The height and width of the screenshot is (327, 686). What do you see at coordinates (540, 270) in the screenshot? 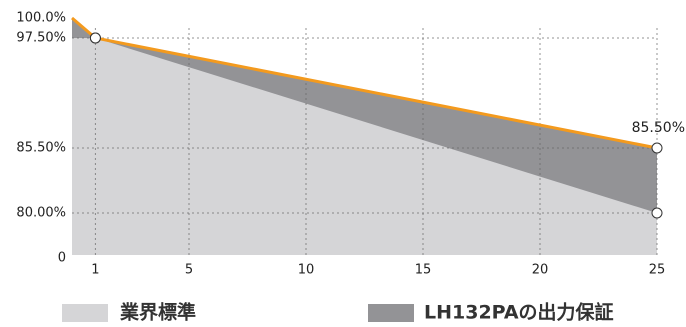
I see `x-tick-label: 20` at bounding box center [540, 270].